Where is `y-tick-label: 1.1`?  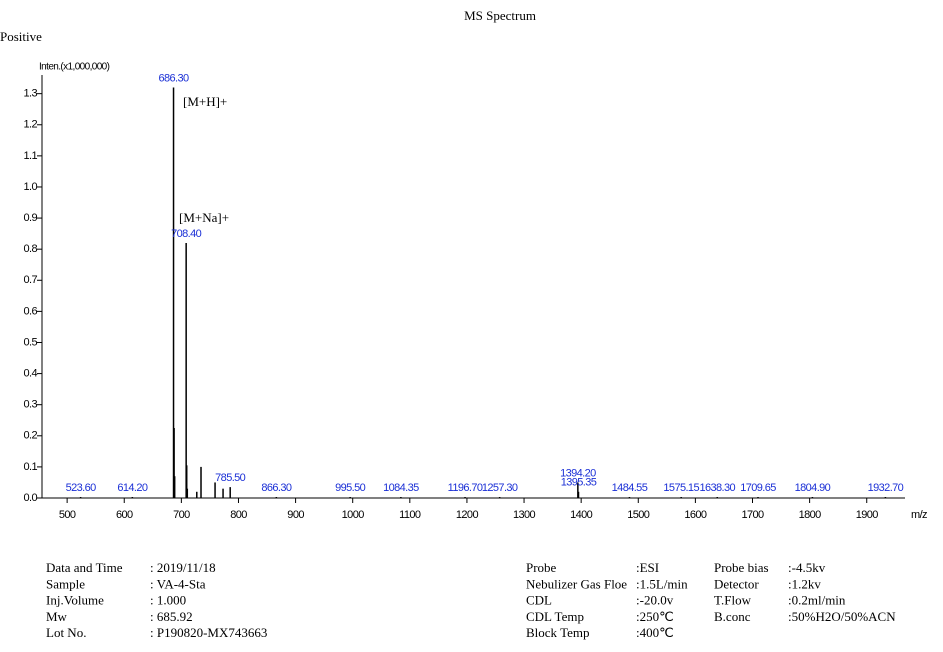 y-tick-label: 1.1 is located at coordinates (31, 156).